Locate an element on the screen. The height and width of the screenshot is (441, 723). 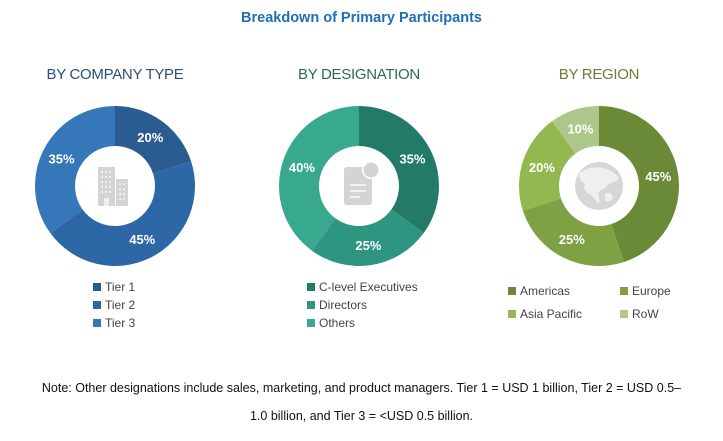
legend: C-level Executives Directors Others is located at coordinates (362, 305).